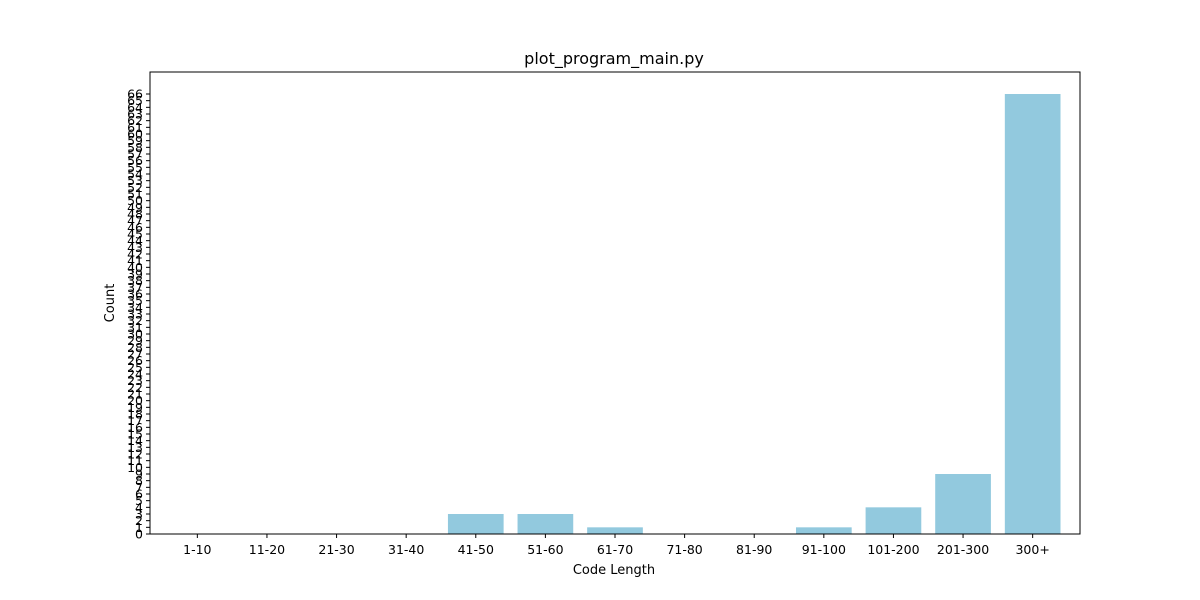  Describe the element at coordinates (139, 500) in the screenshot. I see `y-tick-label: 5` at that location.